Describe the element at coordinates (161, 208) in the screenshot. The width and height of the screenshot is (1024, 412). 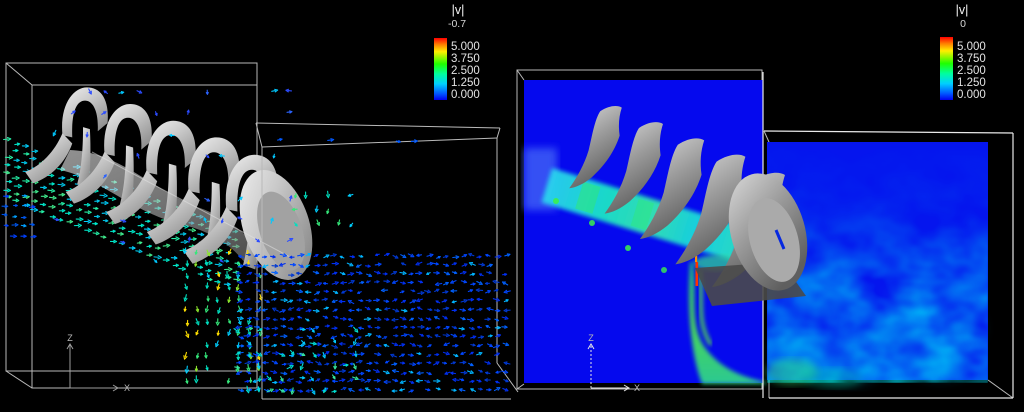
I see `screw-helix-web` at that location.